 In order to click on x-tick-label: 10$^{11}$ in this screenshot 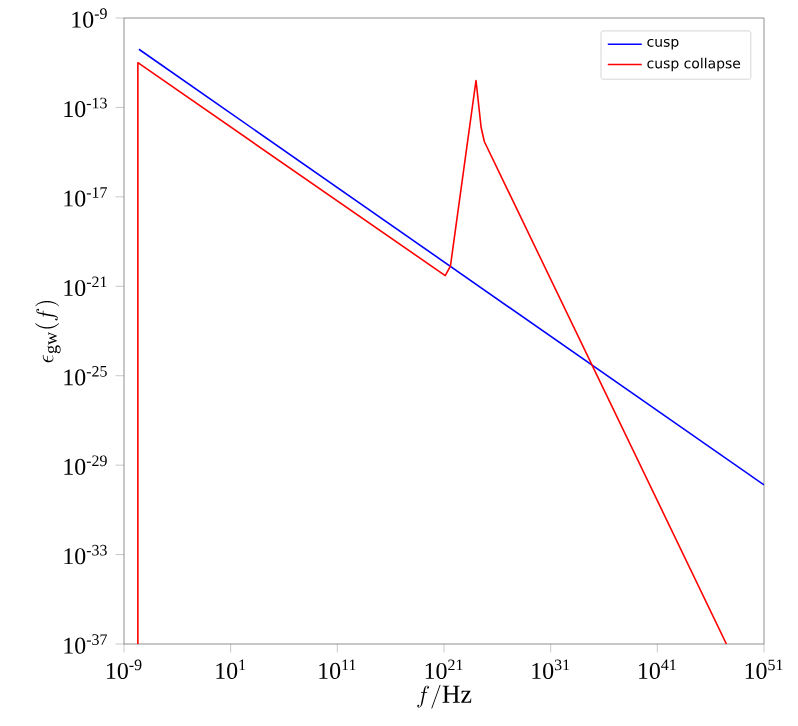, I will do `click(337, 669)`.